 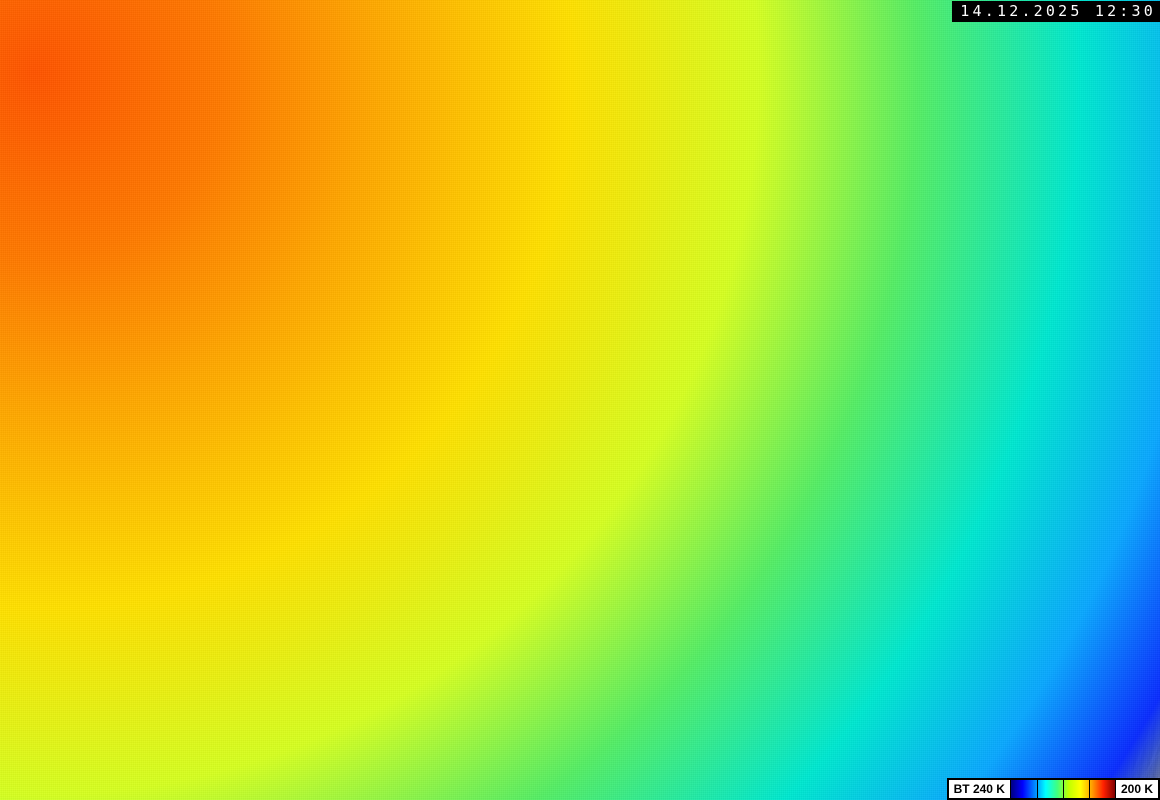 What do you see at coordinates (1056, 11) in the screenshot?
I see `timestamp-overlay: 14.12.2025 12:30` at bounding box center [1056, 11].